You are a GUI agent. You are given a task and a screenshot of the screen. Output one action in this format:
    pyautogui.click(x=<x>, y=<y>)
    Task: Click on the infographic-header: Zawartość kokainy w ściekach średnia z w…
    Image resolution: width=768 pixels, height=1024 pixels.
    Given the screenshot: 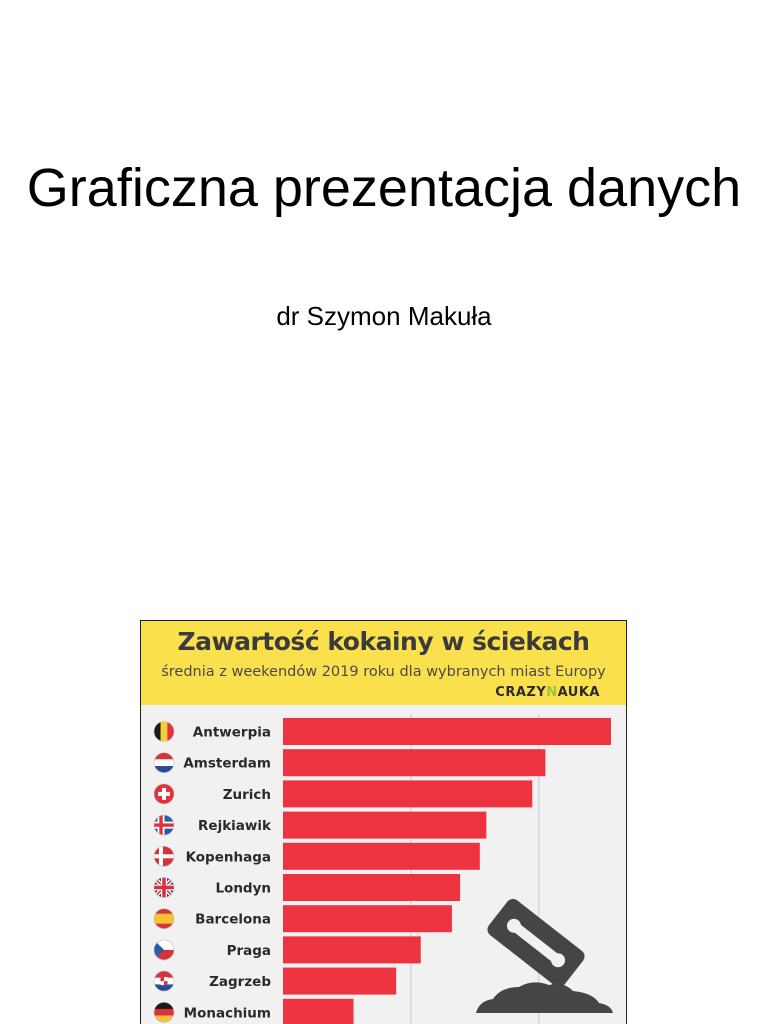 What is the action you would take?
    pyautogui.click(x=383, y=663)
    